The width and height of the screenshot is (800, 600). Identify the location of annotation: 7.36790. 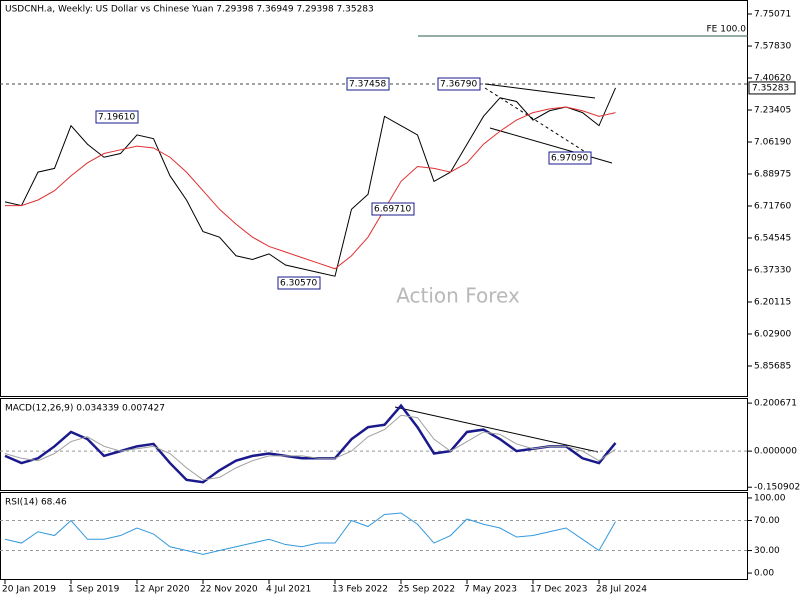
(458, 85).